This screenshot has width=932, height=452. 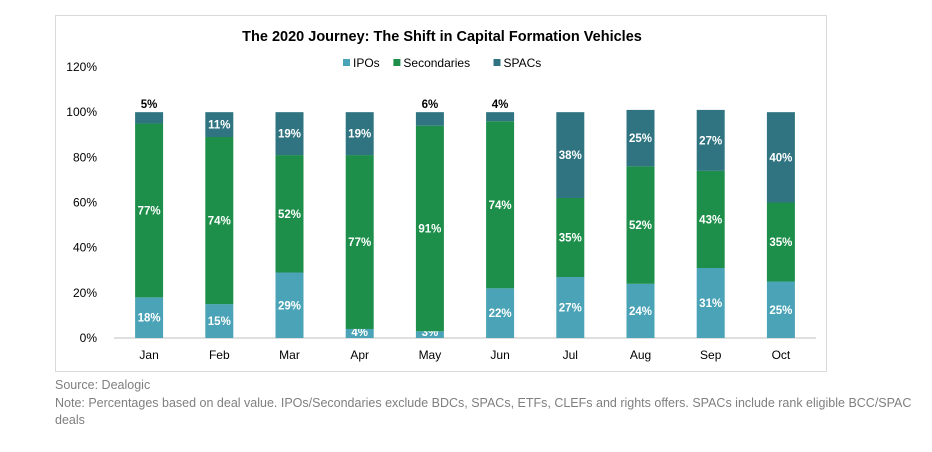 I want to click on y-tick-label: 60%, so click(x=85, y=203).